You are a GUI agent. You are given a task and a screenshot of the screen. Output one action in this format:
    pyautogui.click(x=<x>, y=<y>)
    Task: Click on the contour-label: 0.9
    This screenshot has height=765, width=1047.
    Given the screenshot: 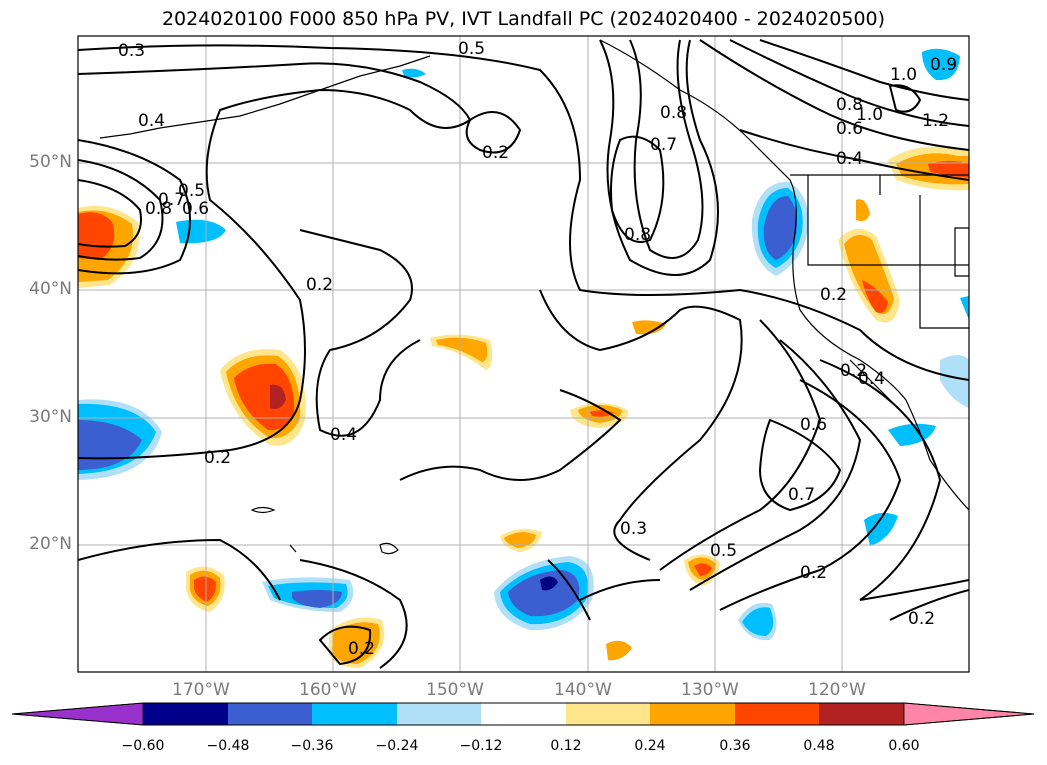 What is the action you would take?
    pyautogui.click(x=943, y=65)
    